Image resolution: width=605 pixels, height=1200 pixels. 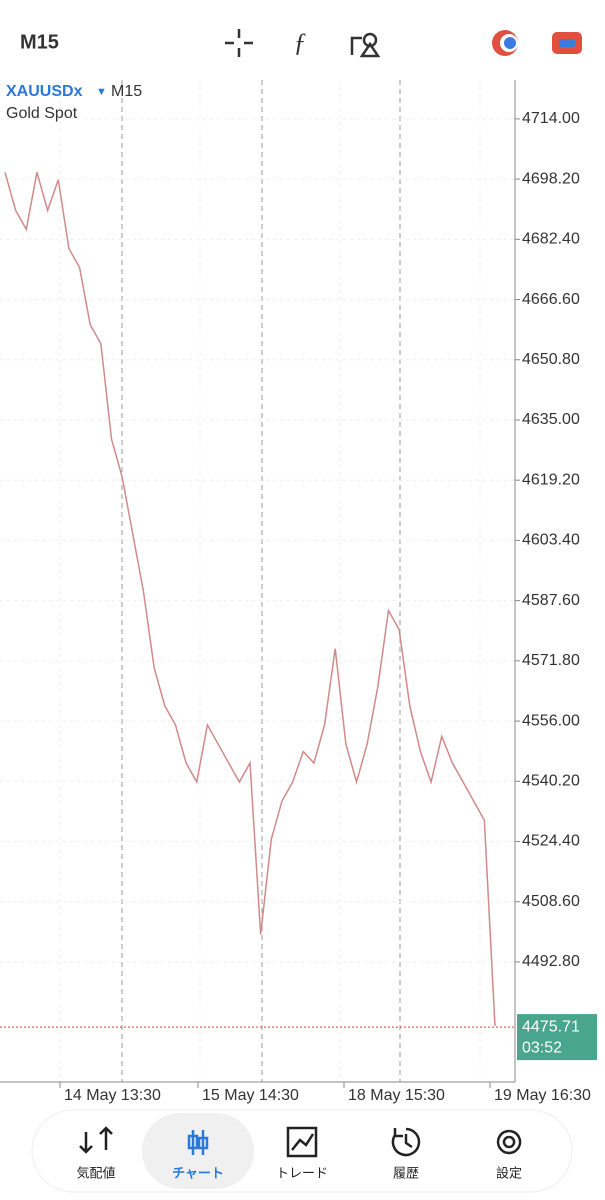 I want to click on indicator-icon: ƒ, so click(x=300, y=42).